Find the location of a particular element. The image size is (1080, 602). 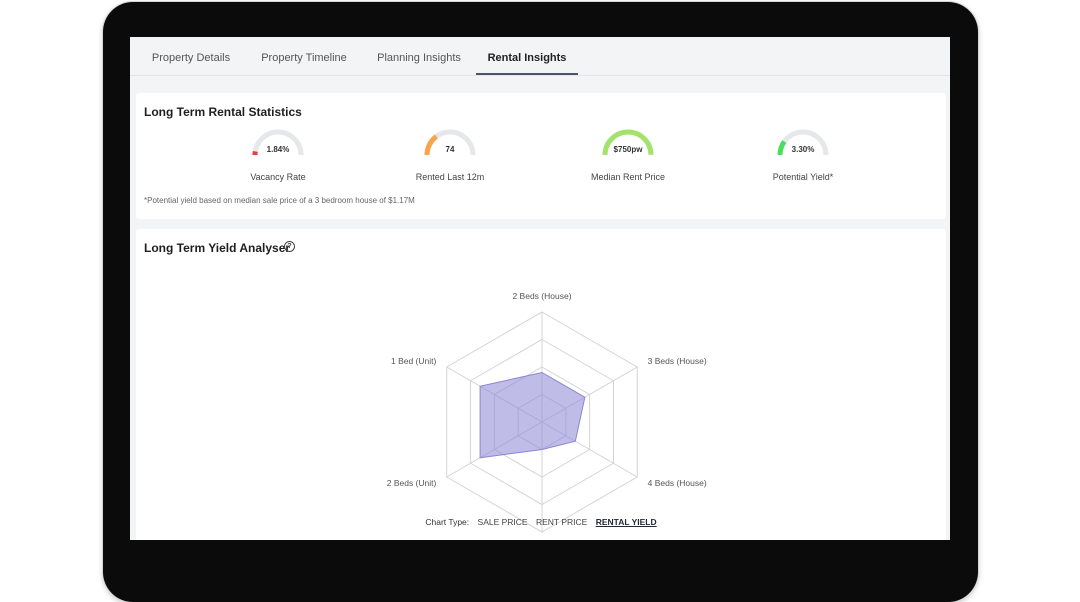

gauge-value: 1.84% is located at coordinates (278, 149).